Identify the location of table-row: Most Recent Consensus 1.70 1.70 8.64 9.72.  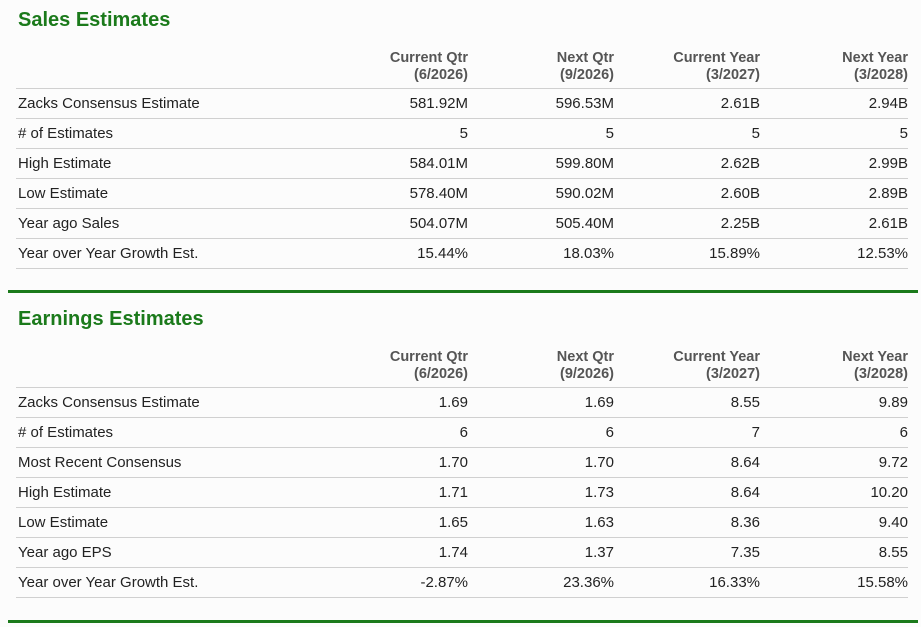
(462, 462).